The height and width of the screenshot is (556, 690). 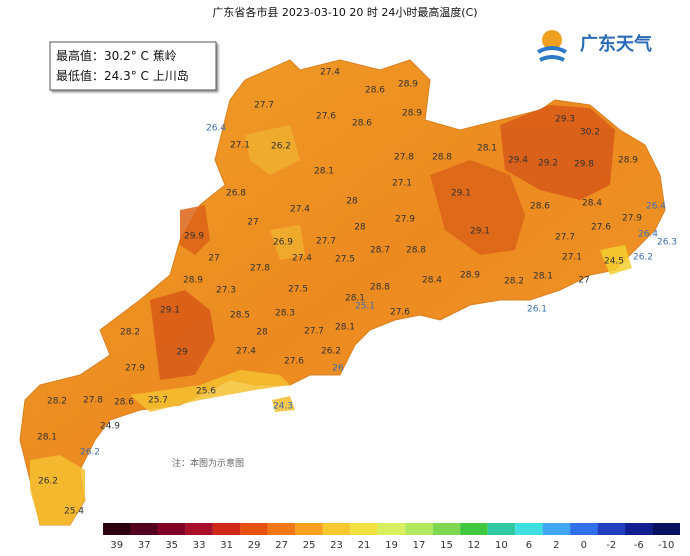 I want to click on station-temp: 29.4, so click(x=518, y=161).